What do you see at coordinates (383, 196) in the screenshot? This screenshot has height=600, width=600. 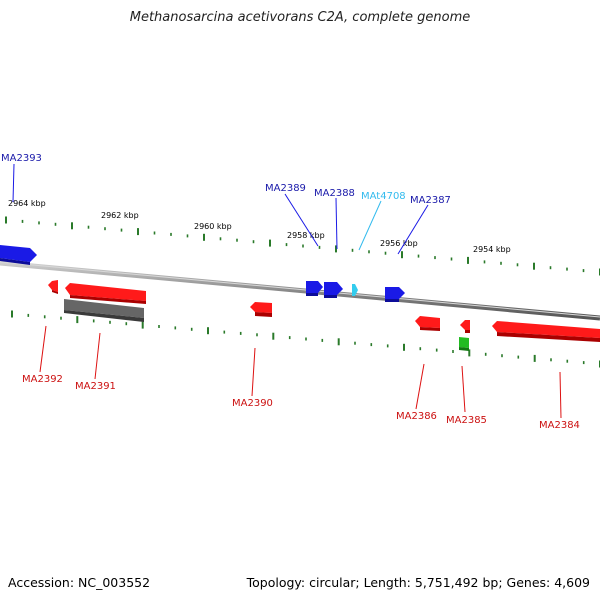 I see `gene-label-mat4708: MAt4708` at bounding box center [383, 196].